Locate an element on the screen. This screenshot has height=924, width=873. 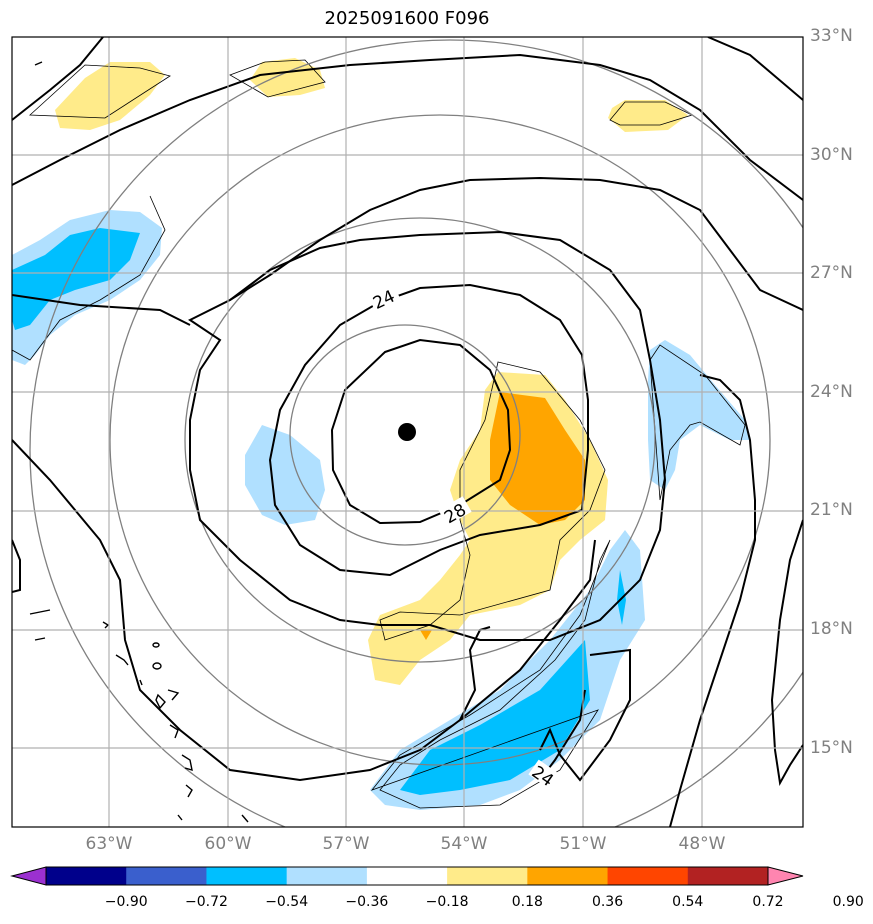
lat-label-30n: 30°N is located at coordinates (831, 155).